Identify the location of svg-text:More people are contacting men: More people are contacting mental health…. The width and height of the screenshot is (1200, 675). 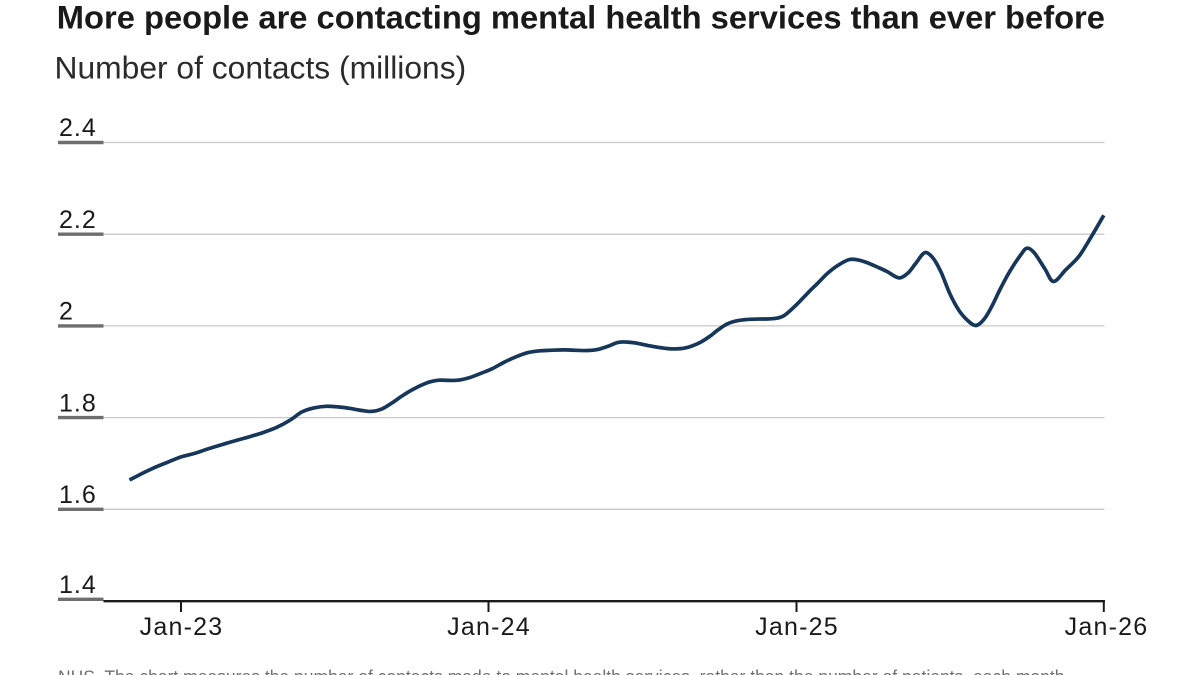
(581, 18).